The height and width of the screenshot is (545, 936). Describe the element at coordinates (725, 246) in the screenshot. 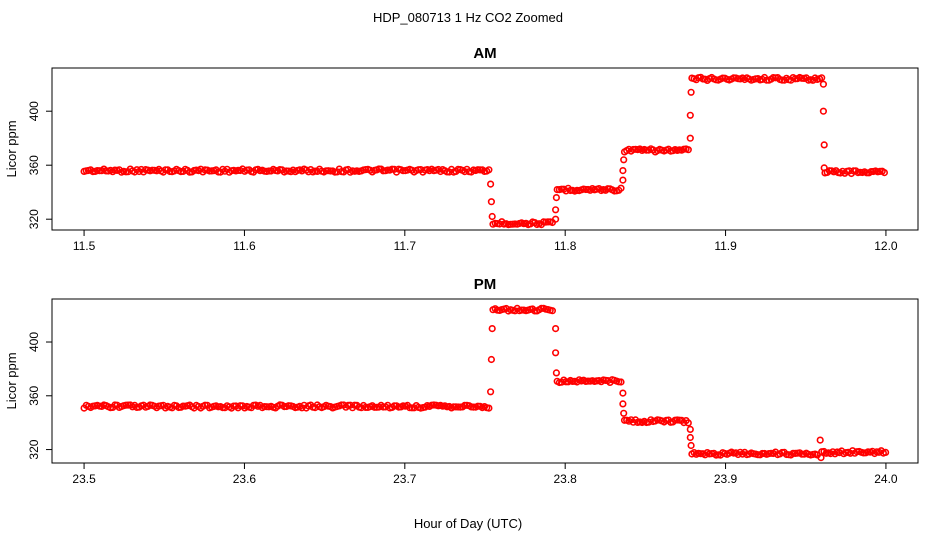

I see `x-tick-label: 11.9` at that location.